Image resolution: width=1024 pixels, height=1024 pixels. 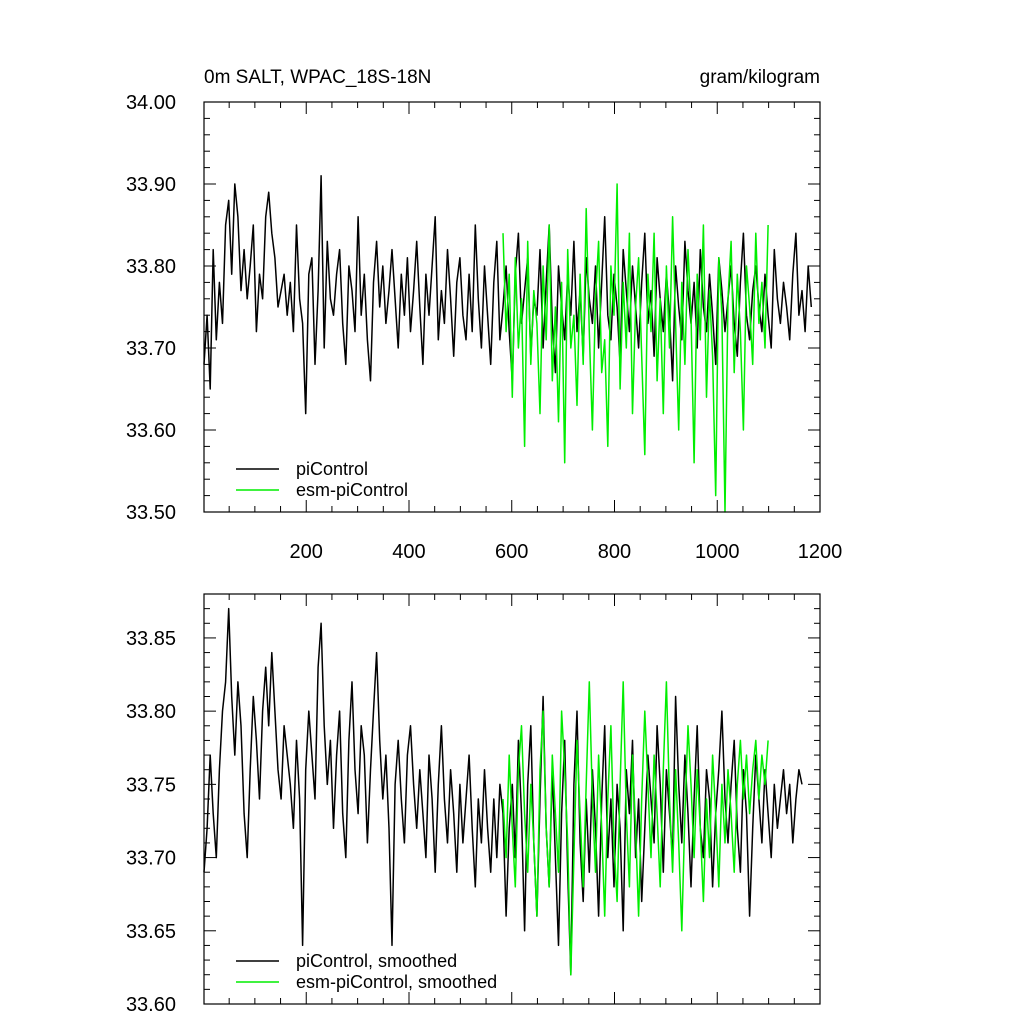 What do you see at coordinates (396, 982) in the screenshot?
I see `legend-label-esm-picontrol-smoothed: esm-piControl, smoothed` at bounding box center [396, 982].